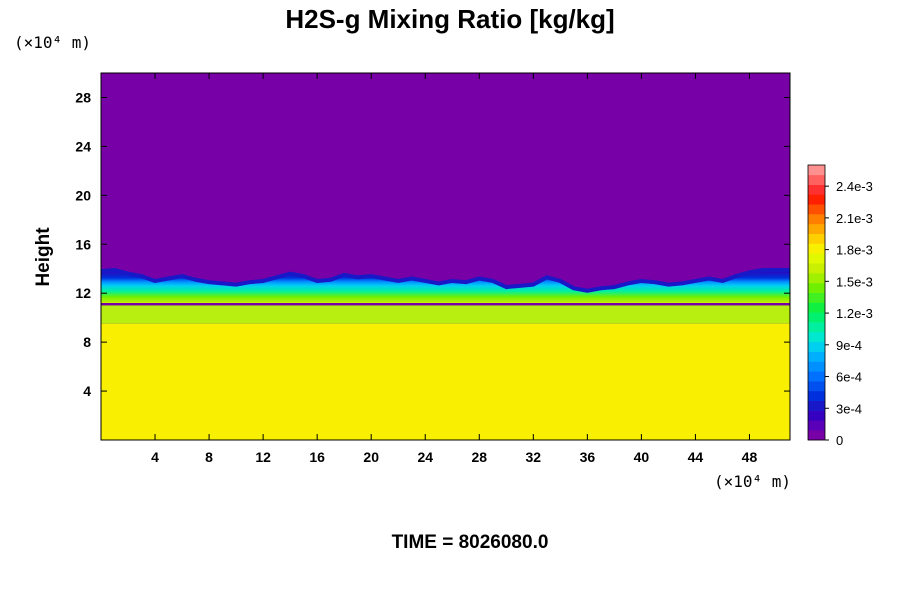  What do you see at coordinates (450, 19) in the screenshot?
I see `chart-title: H2S-g Mixing Ratio [kg/kg]` at bounding box center [450, 19].